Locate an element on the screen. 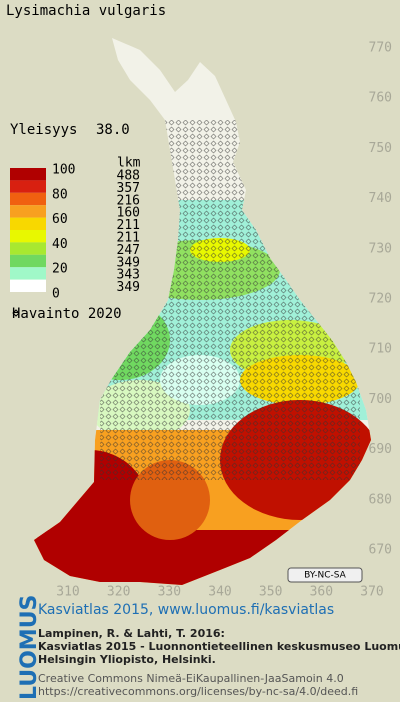 The height and width of the screenshot is (702, 400). legend-count: 488 is located at coordinates (128, 176).